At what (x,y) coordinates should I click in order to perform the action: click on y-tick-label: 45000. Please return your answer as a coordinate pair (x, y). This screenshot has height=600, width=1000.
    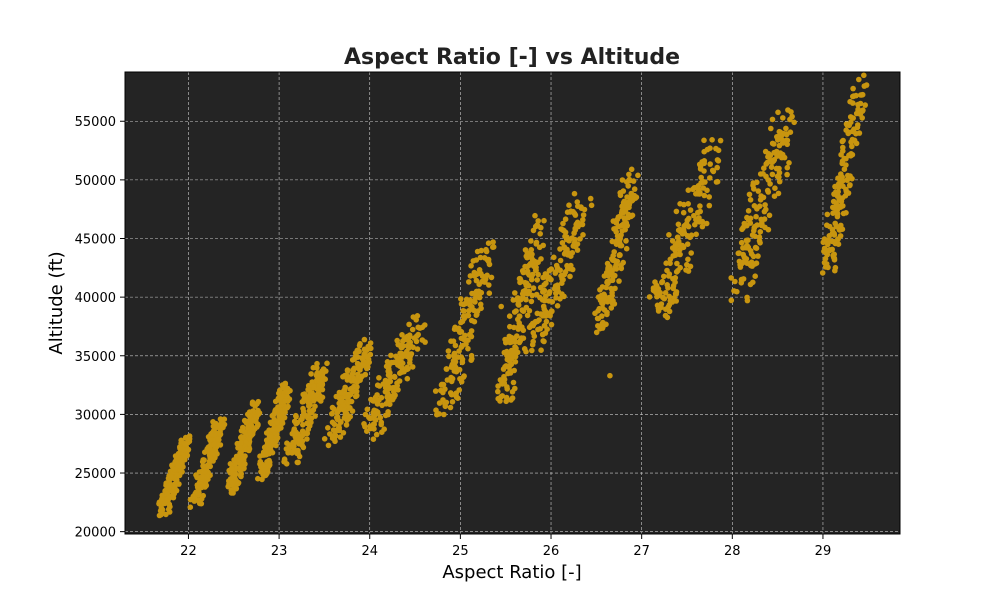
    Looking at the image, I should click on (95, 240).